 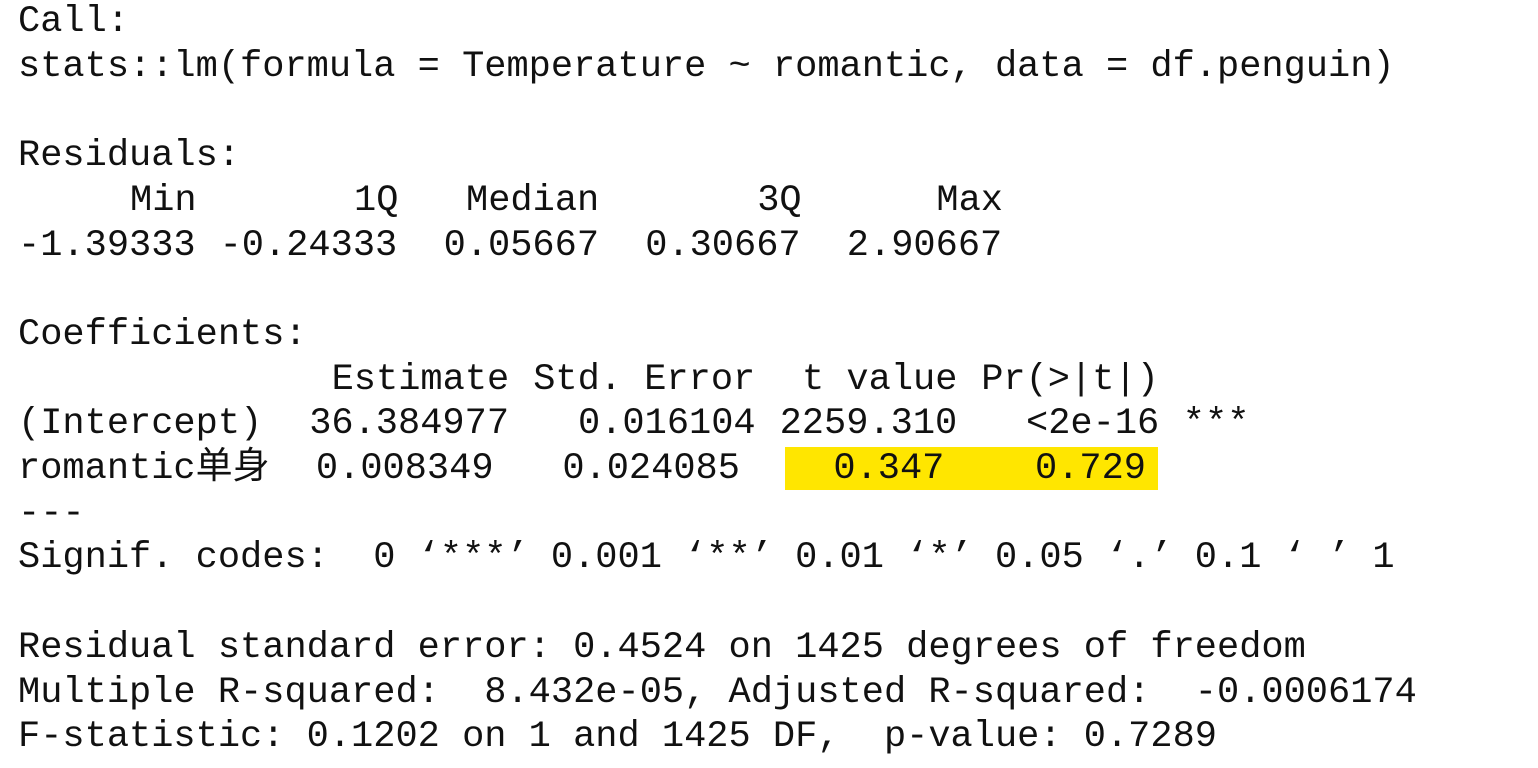 I want to click on coef-cell: 0.347, so click(x=889, y=469).